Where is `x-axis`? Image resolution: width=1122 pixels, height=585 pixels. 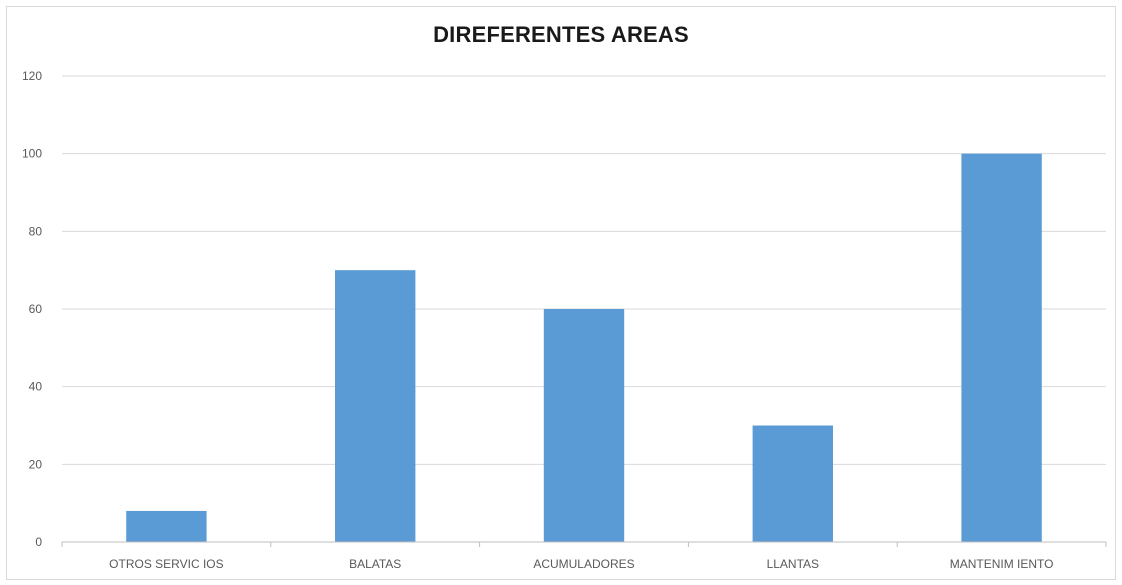
x-axis is located at coordinates (584, 544).